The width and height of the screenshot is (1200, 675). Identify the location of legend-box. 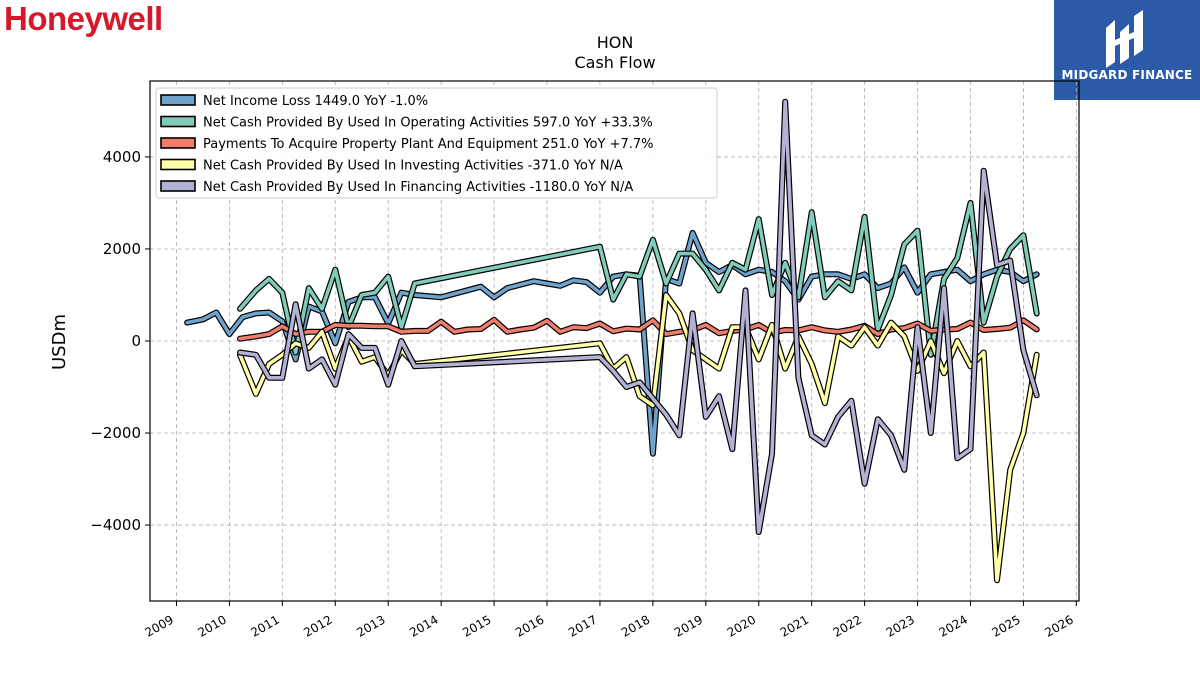
(436, 143).